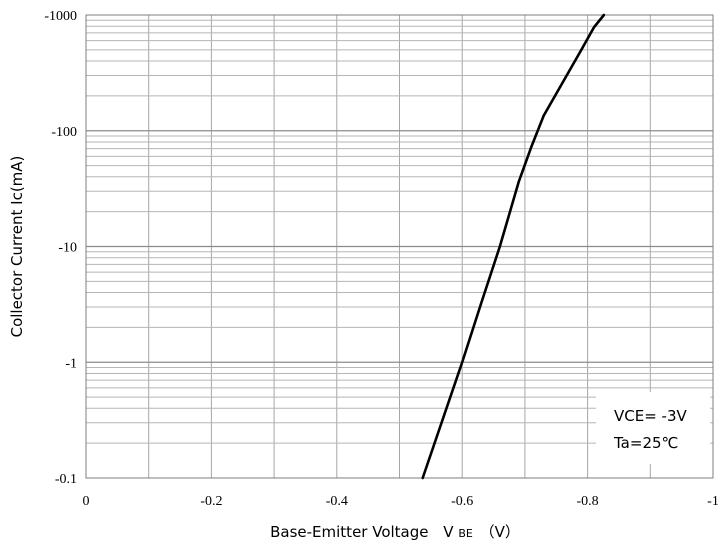 The height and width of the screenshot is (550, 725). Describe the element at coordinates (66, 479) in the screenshot. I see `y-tick-label: -0.1` at that location.